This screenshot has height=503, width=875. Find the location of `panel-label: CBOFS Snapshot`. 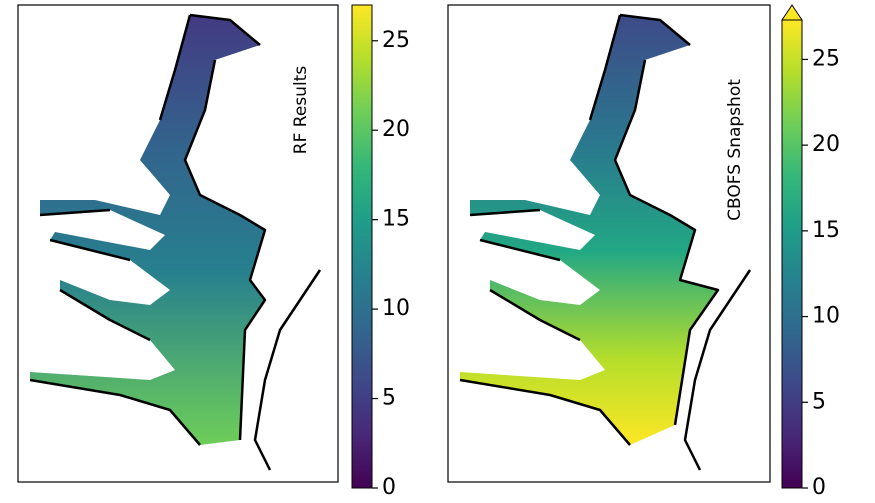

panel-label: CBOFS Snapshot is located at coordinates (735, 150).